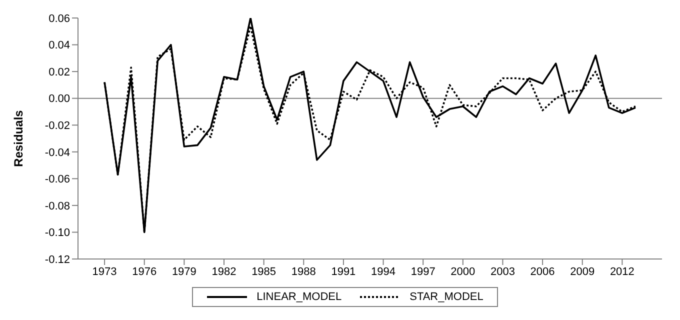 The height and width of the screenshot is (320, 680). What do you see at coordinates (59, 72) in the screenshot?
I see `y-tick-label: 0.02` at bounding box center [59, 72].